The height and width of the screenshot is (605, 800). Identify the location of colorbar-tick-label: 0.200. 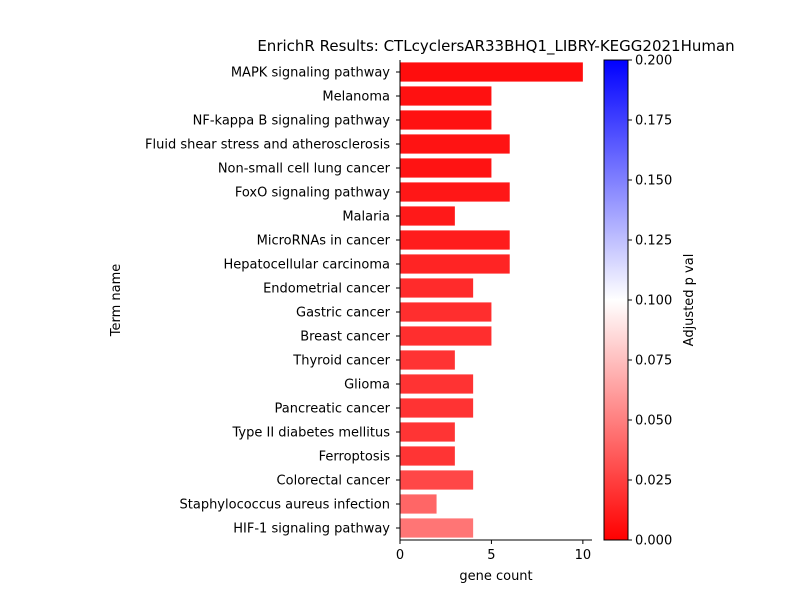
(653, 61).